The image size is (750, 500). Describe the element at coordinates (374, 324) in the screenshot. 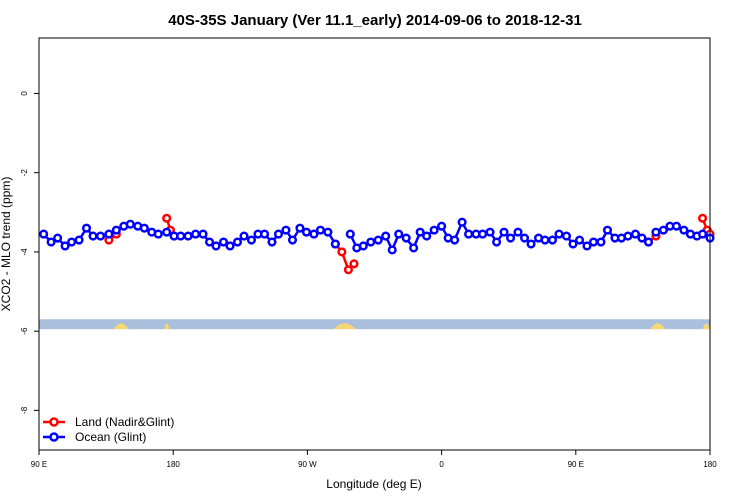

I see `ocean-band` at that location.